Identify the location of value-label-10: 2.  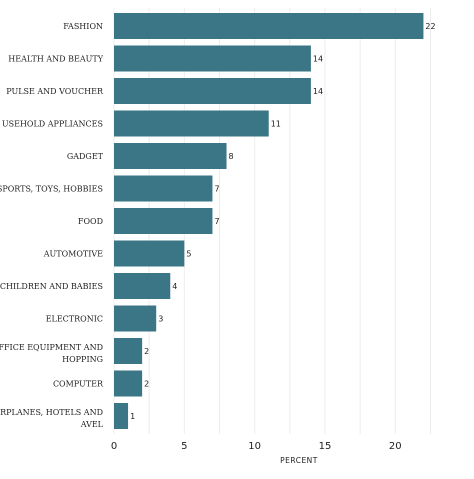
(146, 351).